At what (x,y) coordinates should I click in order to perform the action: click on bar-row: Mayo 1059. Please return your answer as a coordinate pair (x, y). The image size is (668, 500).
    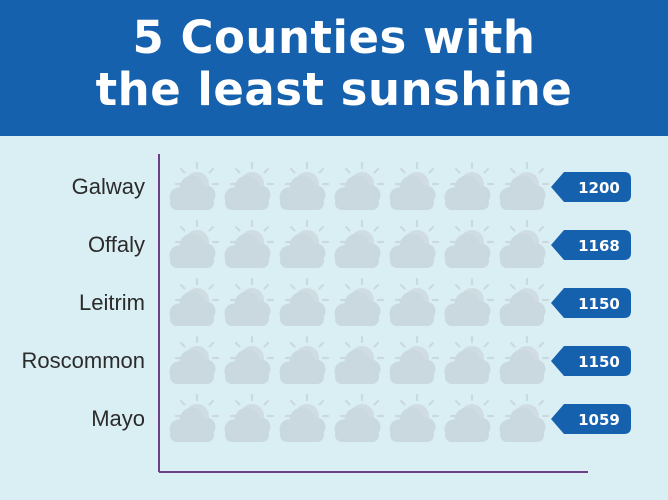
    Looking at the image, I should click on (361, 418).